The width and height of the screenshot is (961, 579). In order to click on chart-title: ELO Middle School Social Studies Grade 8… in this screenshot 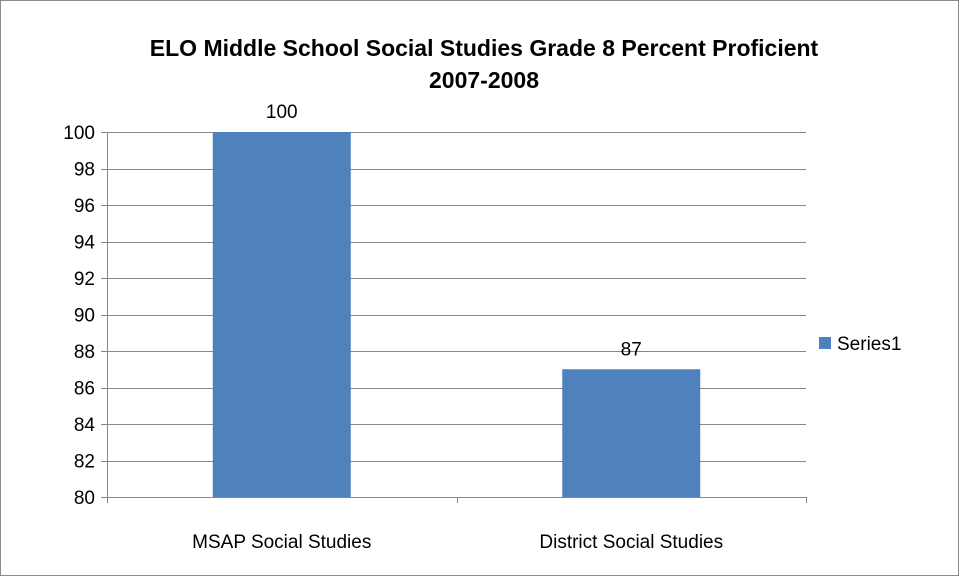, I will do `click(484, 64)`.